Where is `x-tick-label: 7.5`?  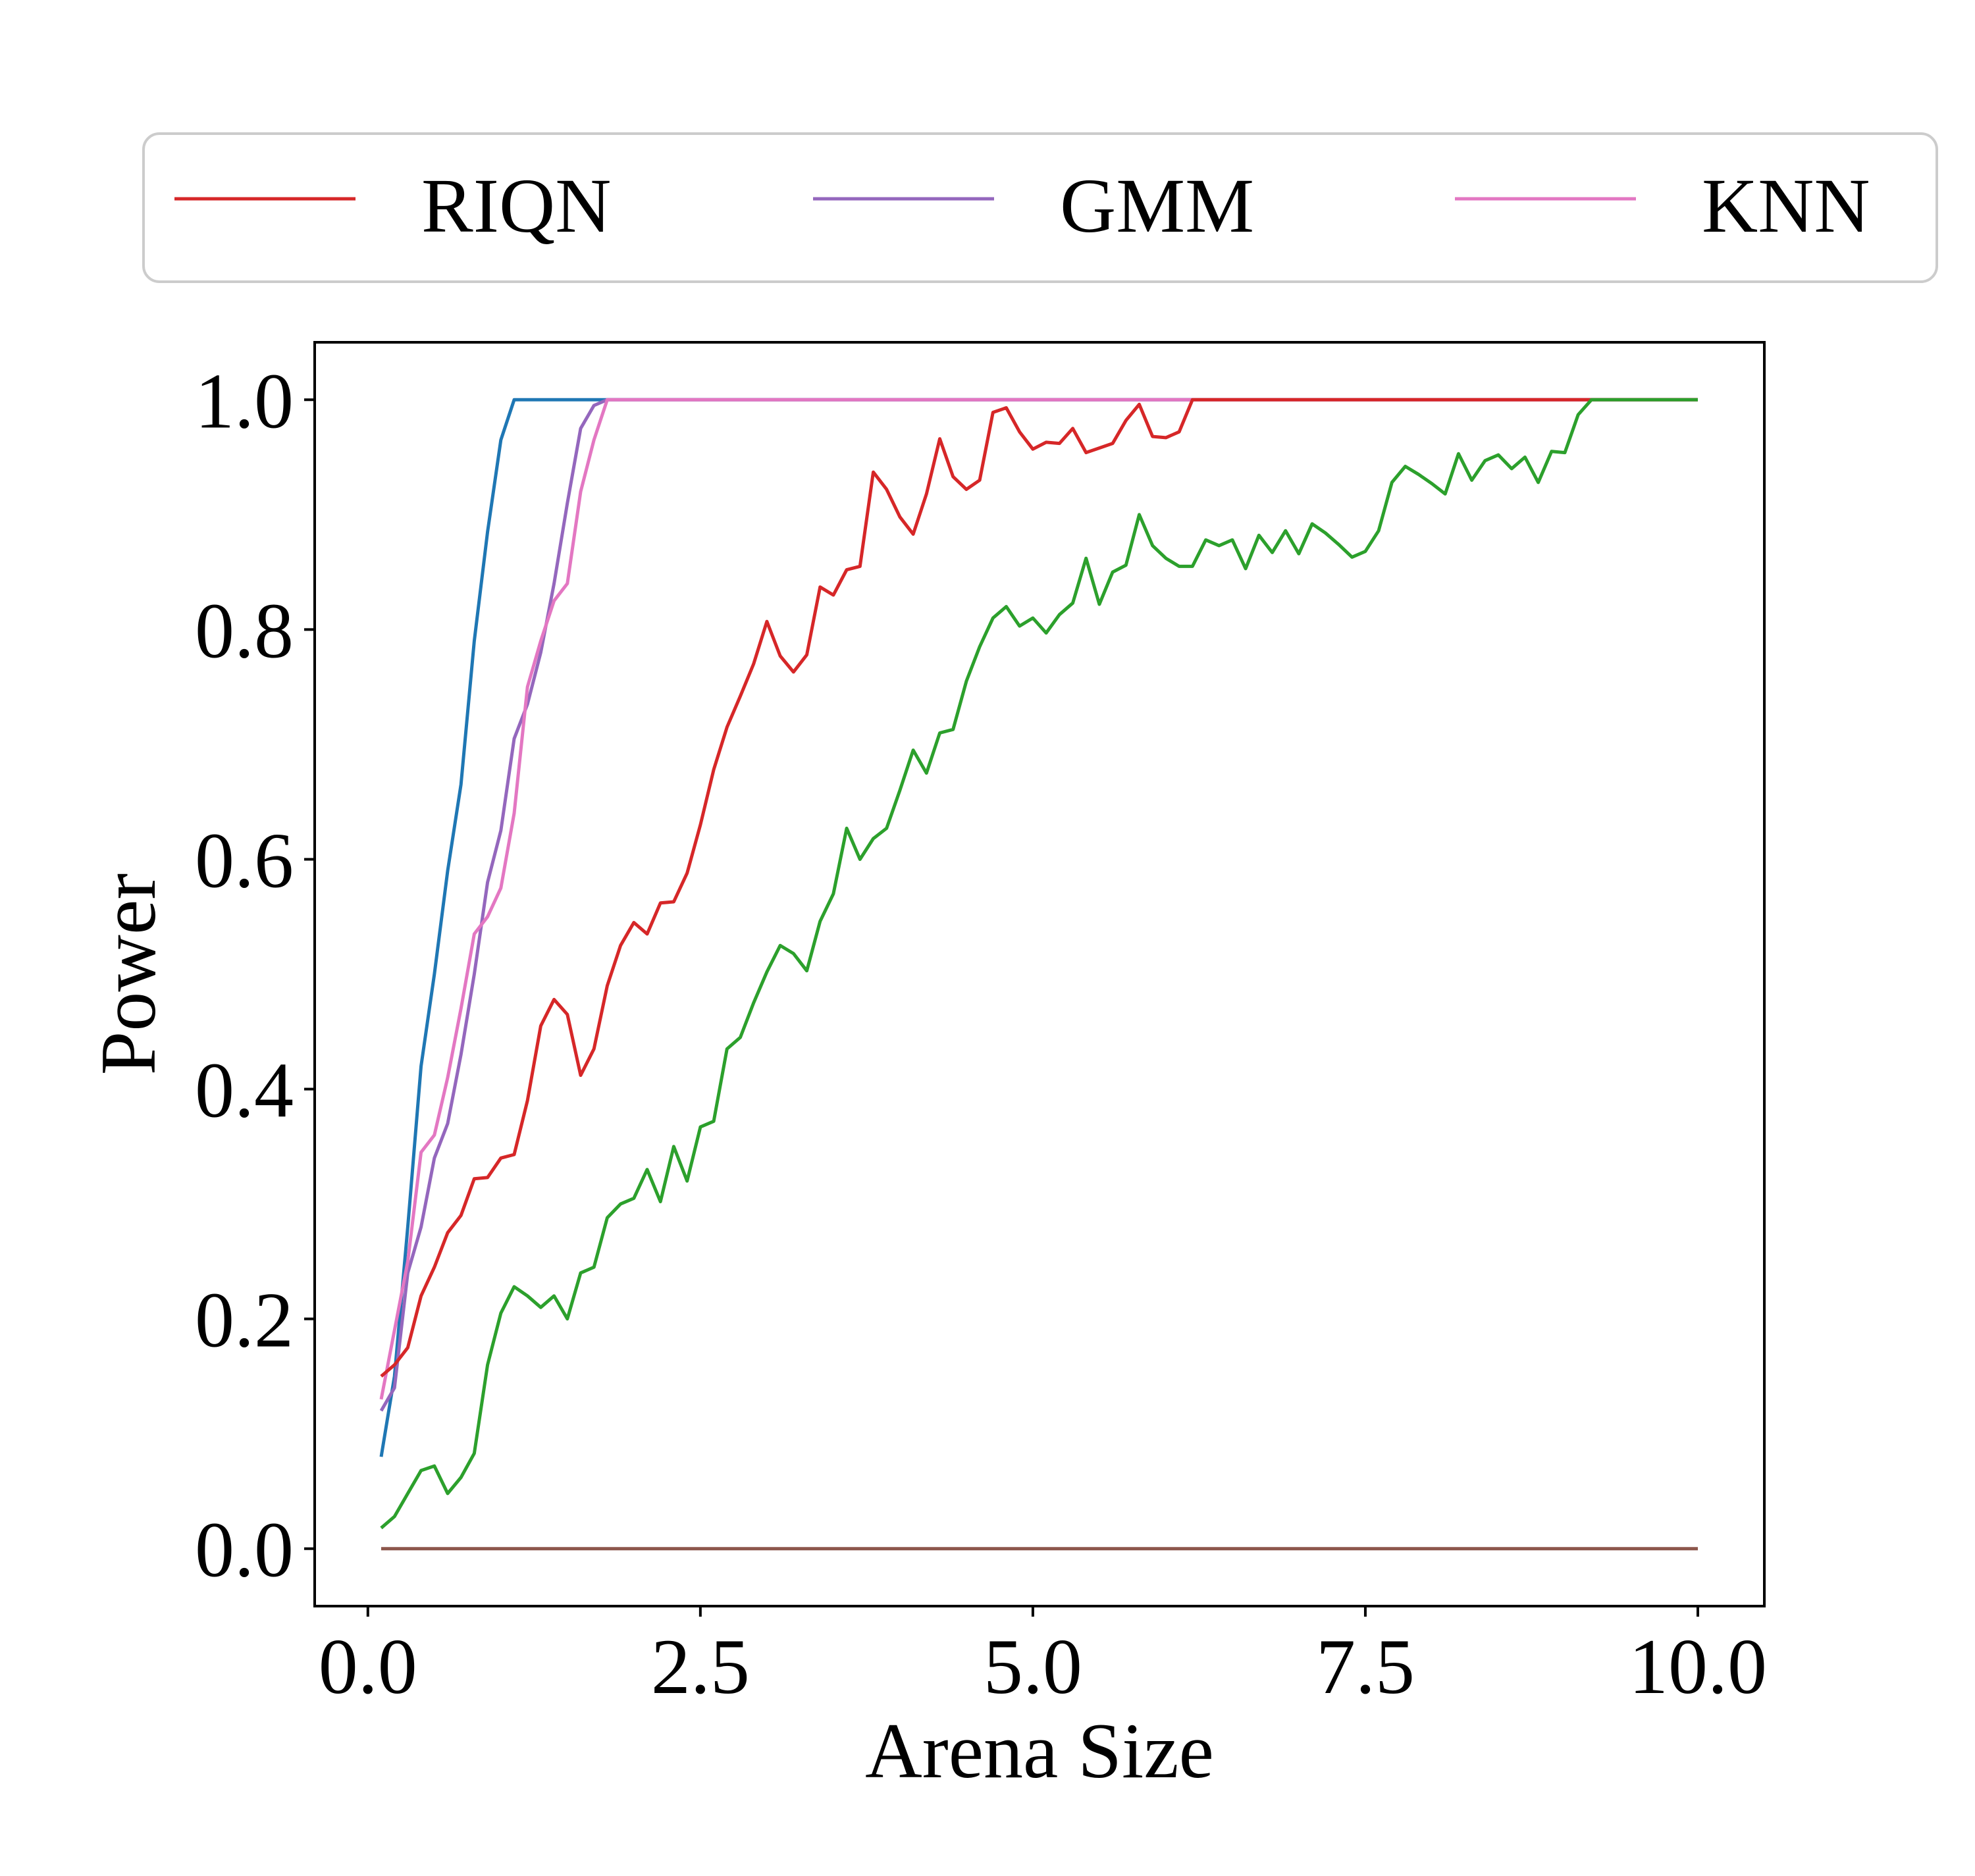
x-tick-label: 7.5 is located at coordinates (1365, 1666).